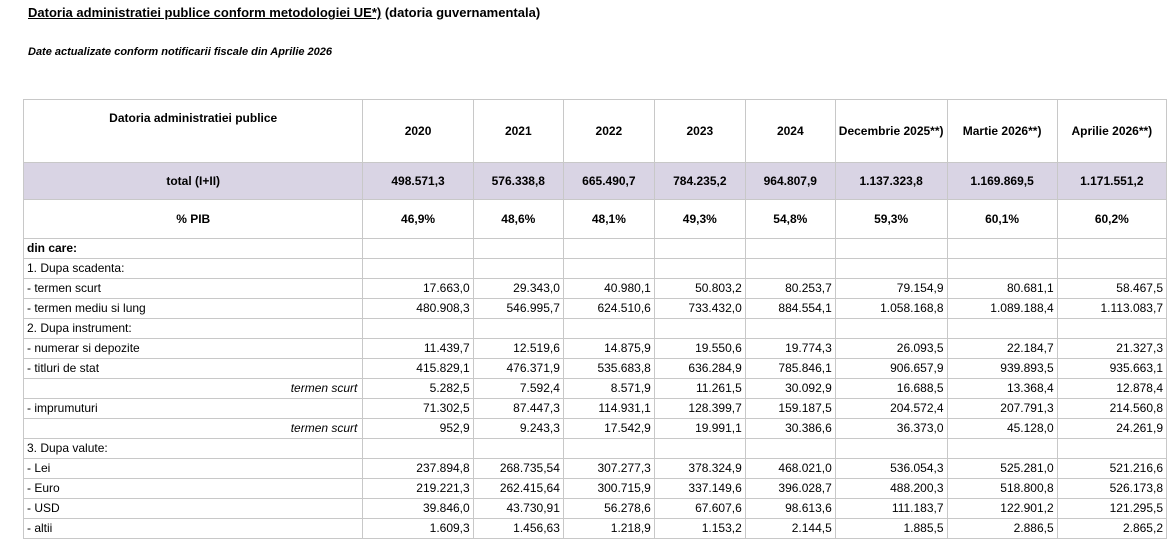 Image resolution: width=1167 pixels, height=539 pixels. What do you see at coordinates (1111, 508) in the screenshot?
I see `row-value: 121.295,5` at bounding box center [1111, 508].